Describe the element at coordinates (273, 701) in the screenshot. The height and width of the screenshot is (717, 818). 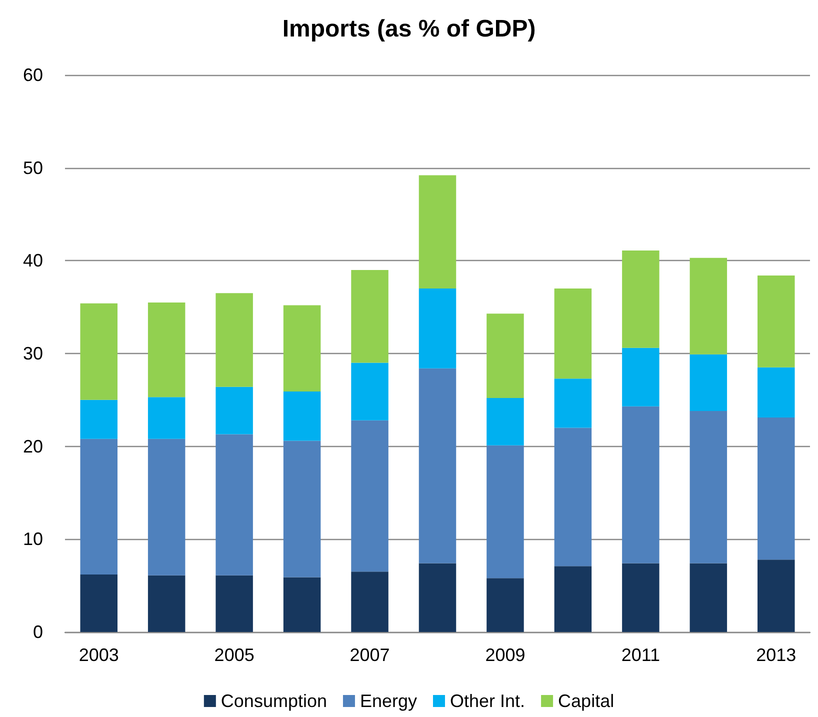
I see `legend-label: Consumption` at that location.